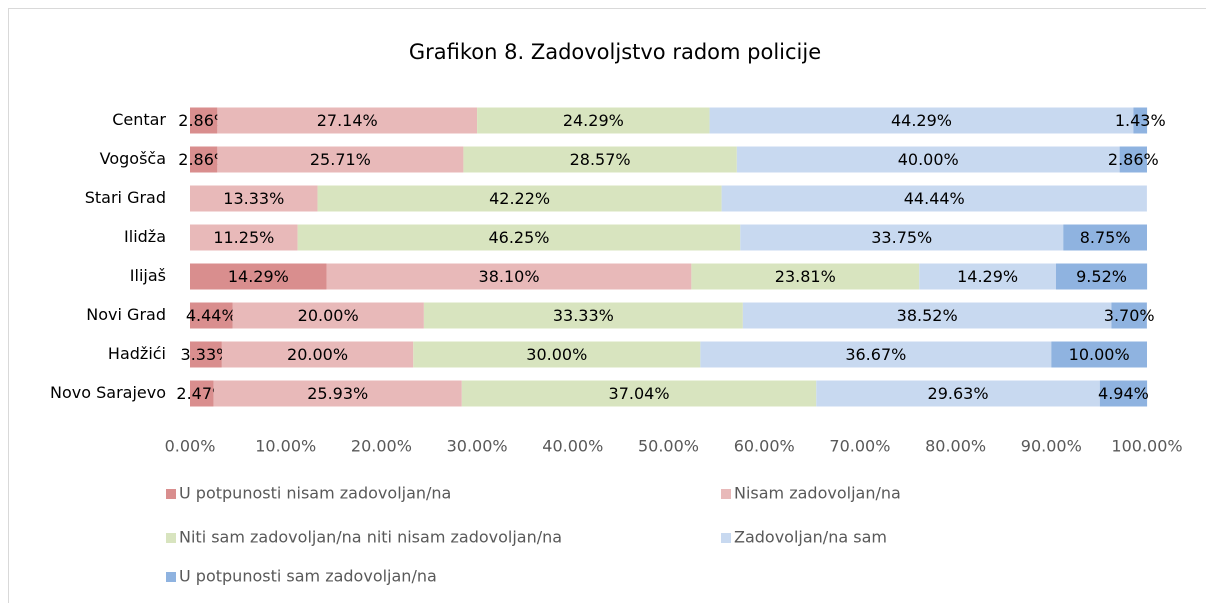  What do you see at coordinates (337, 393) in the screenshot?
I see `data-label: 25.93%` at bounding box center [337, 393].